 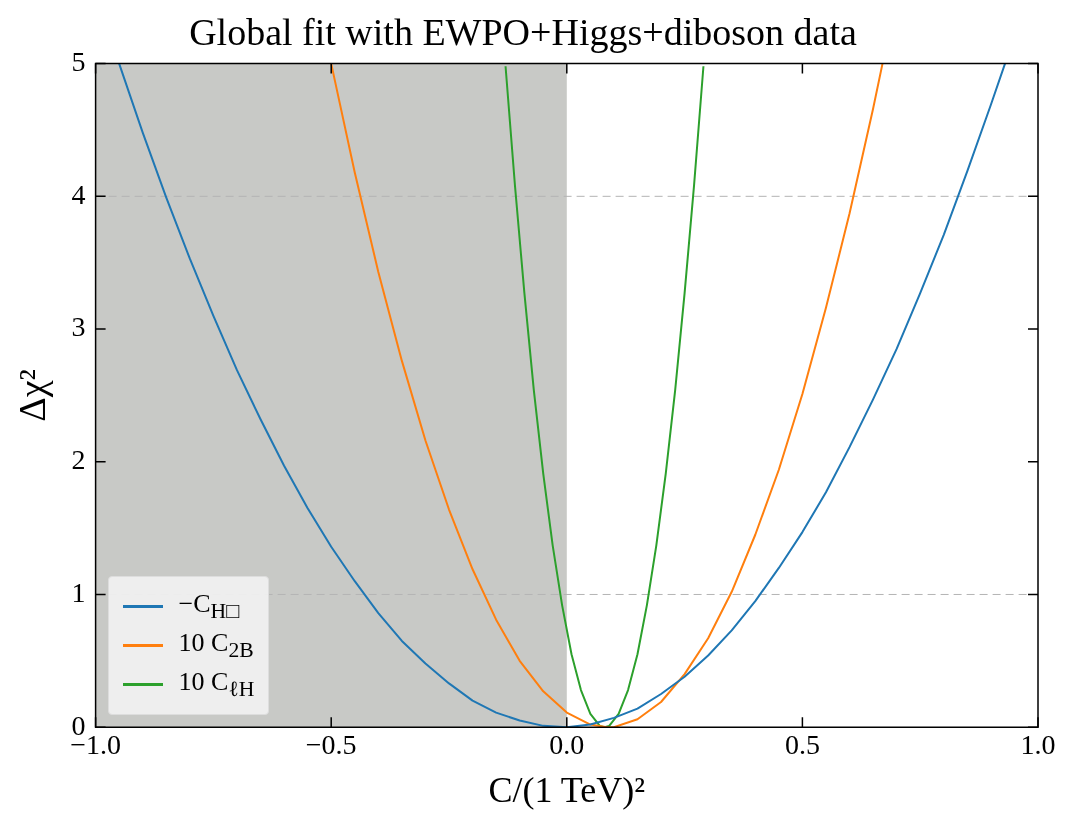 What do you see at coordinates (216, 645) in the screenshot?
I see `legend-label: 10 C$_{2B}$` at bounding box center [216, 645].